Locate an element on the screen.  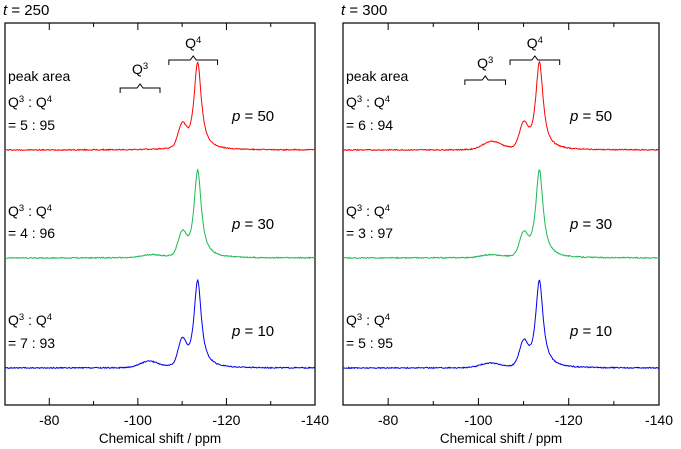
ratio-value: = 7 : 93 is located at coordinates (31, 343).